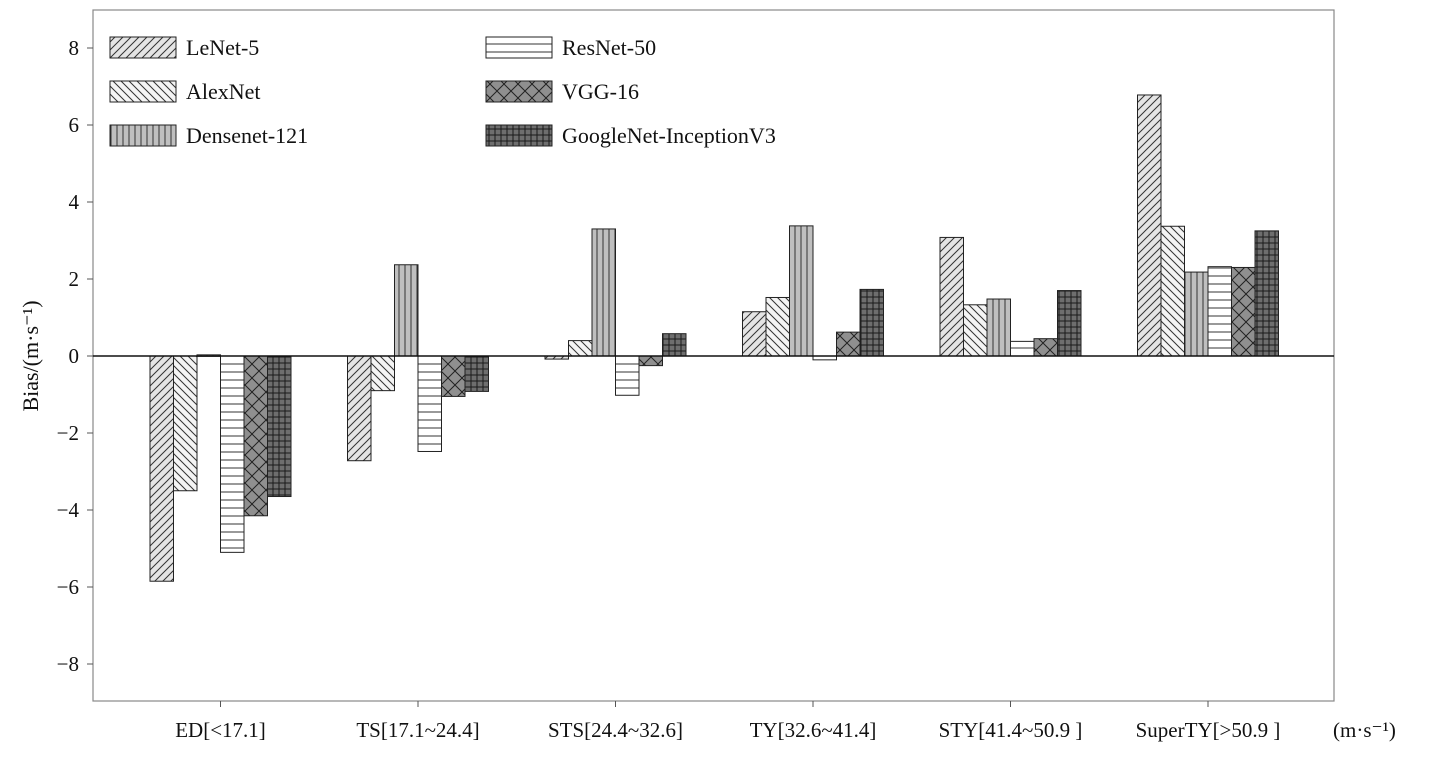 The height and width of the screenshot is (758, 1433). What do you see at coordinates (1011, 730) in the screenshot?
I see `x-tick-label: STY[41.4~50.9 ]` at bounding box center [1011, 730].